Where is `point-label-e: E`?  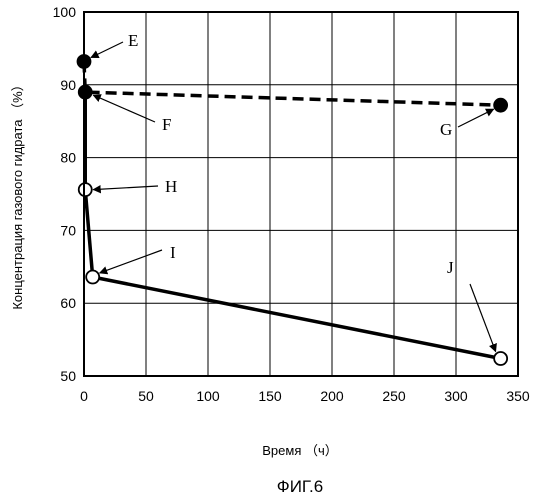
point-label-e: E is located at coordinates (133, 40).